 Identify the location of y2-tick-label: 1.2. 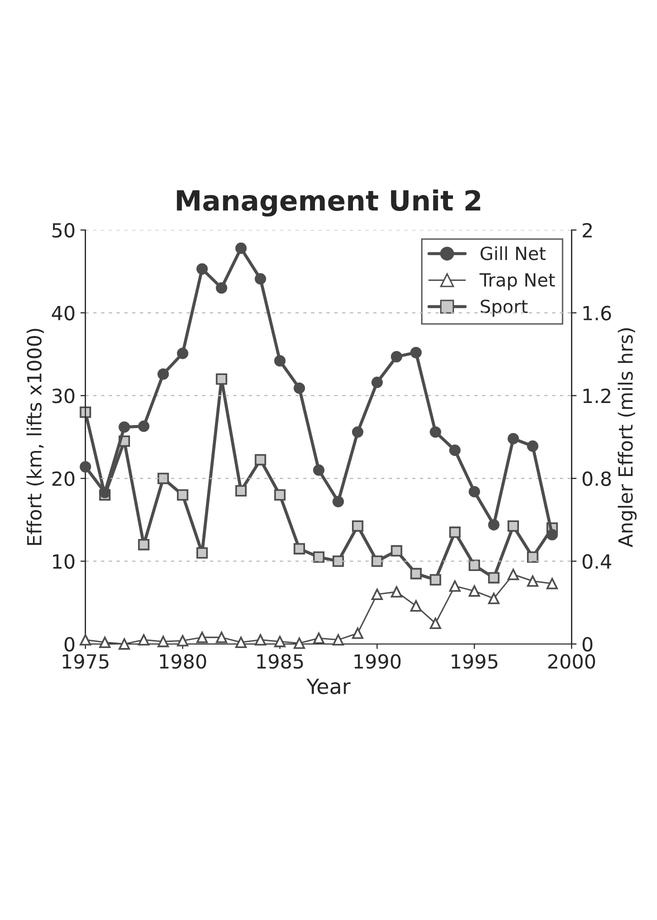
(596, 395).